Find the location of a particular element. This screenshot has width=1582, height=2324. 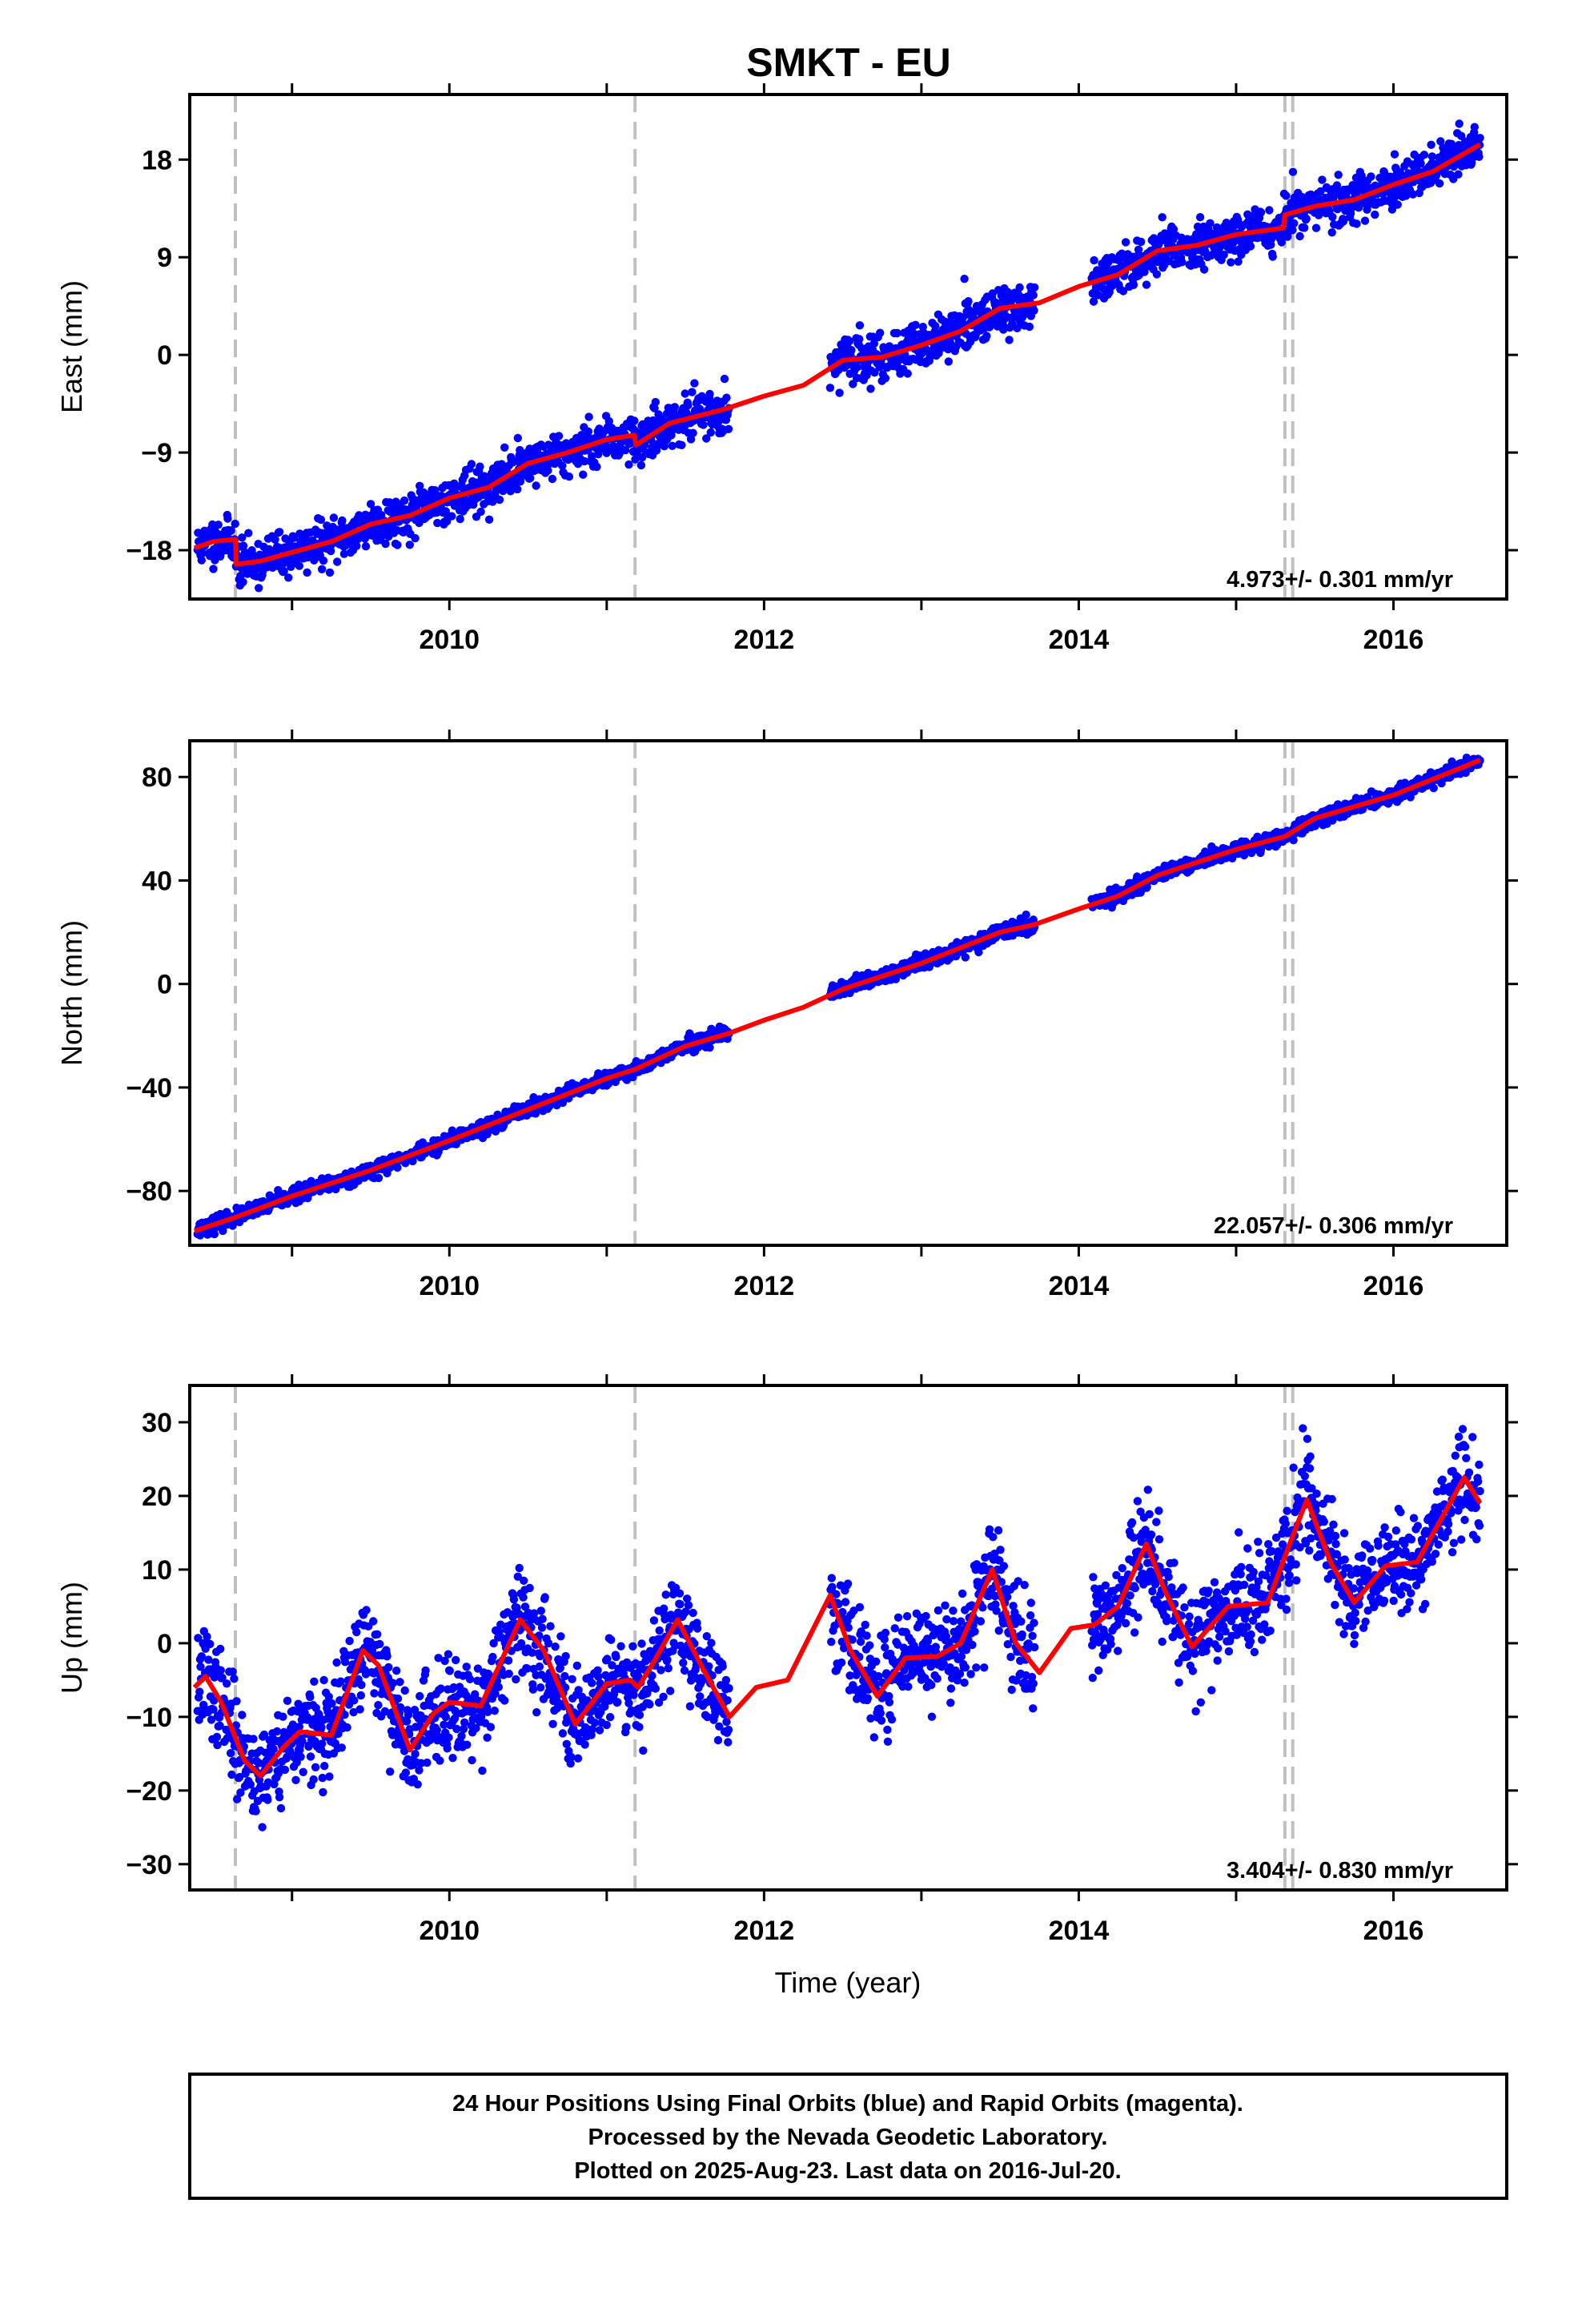

north-ytick-label: −40 is located at coordinates (149, 1088).